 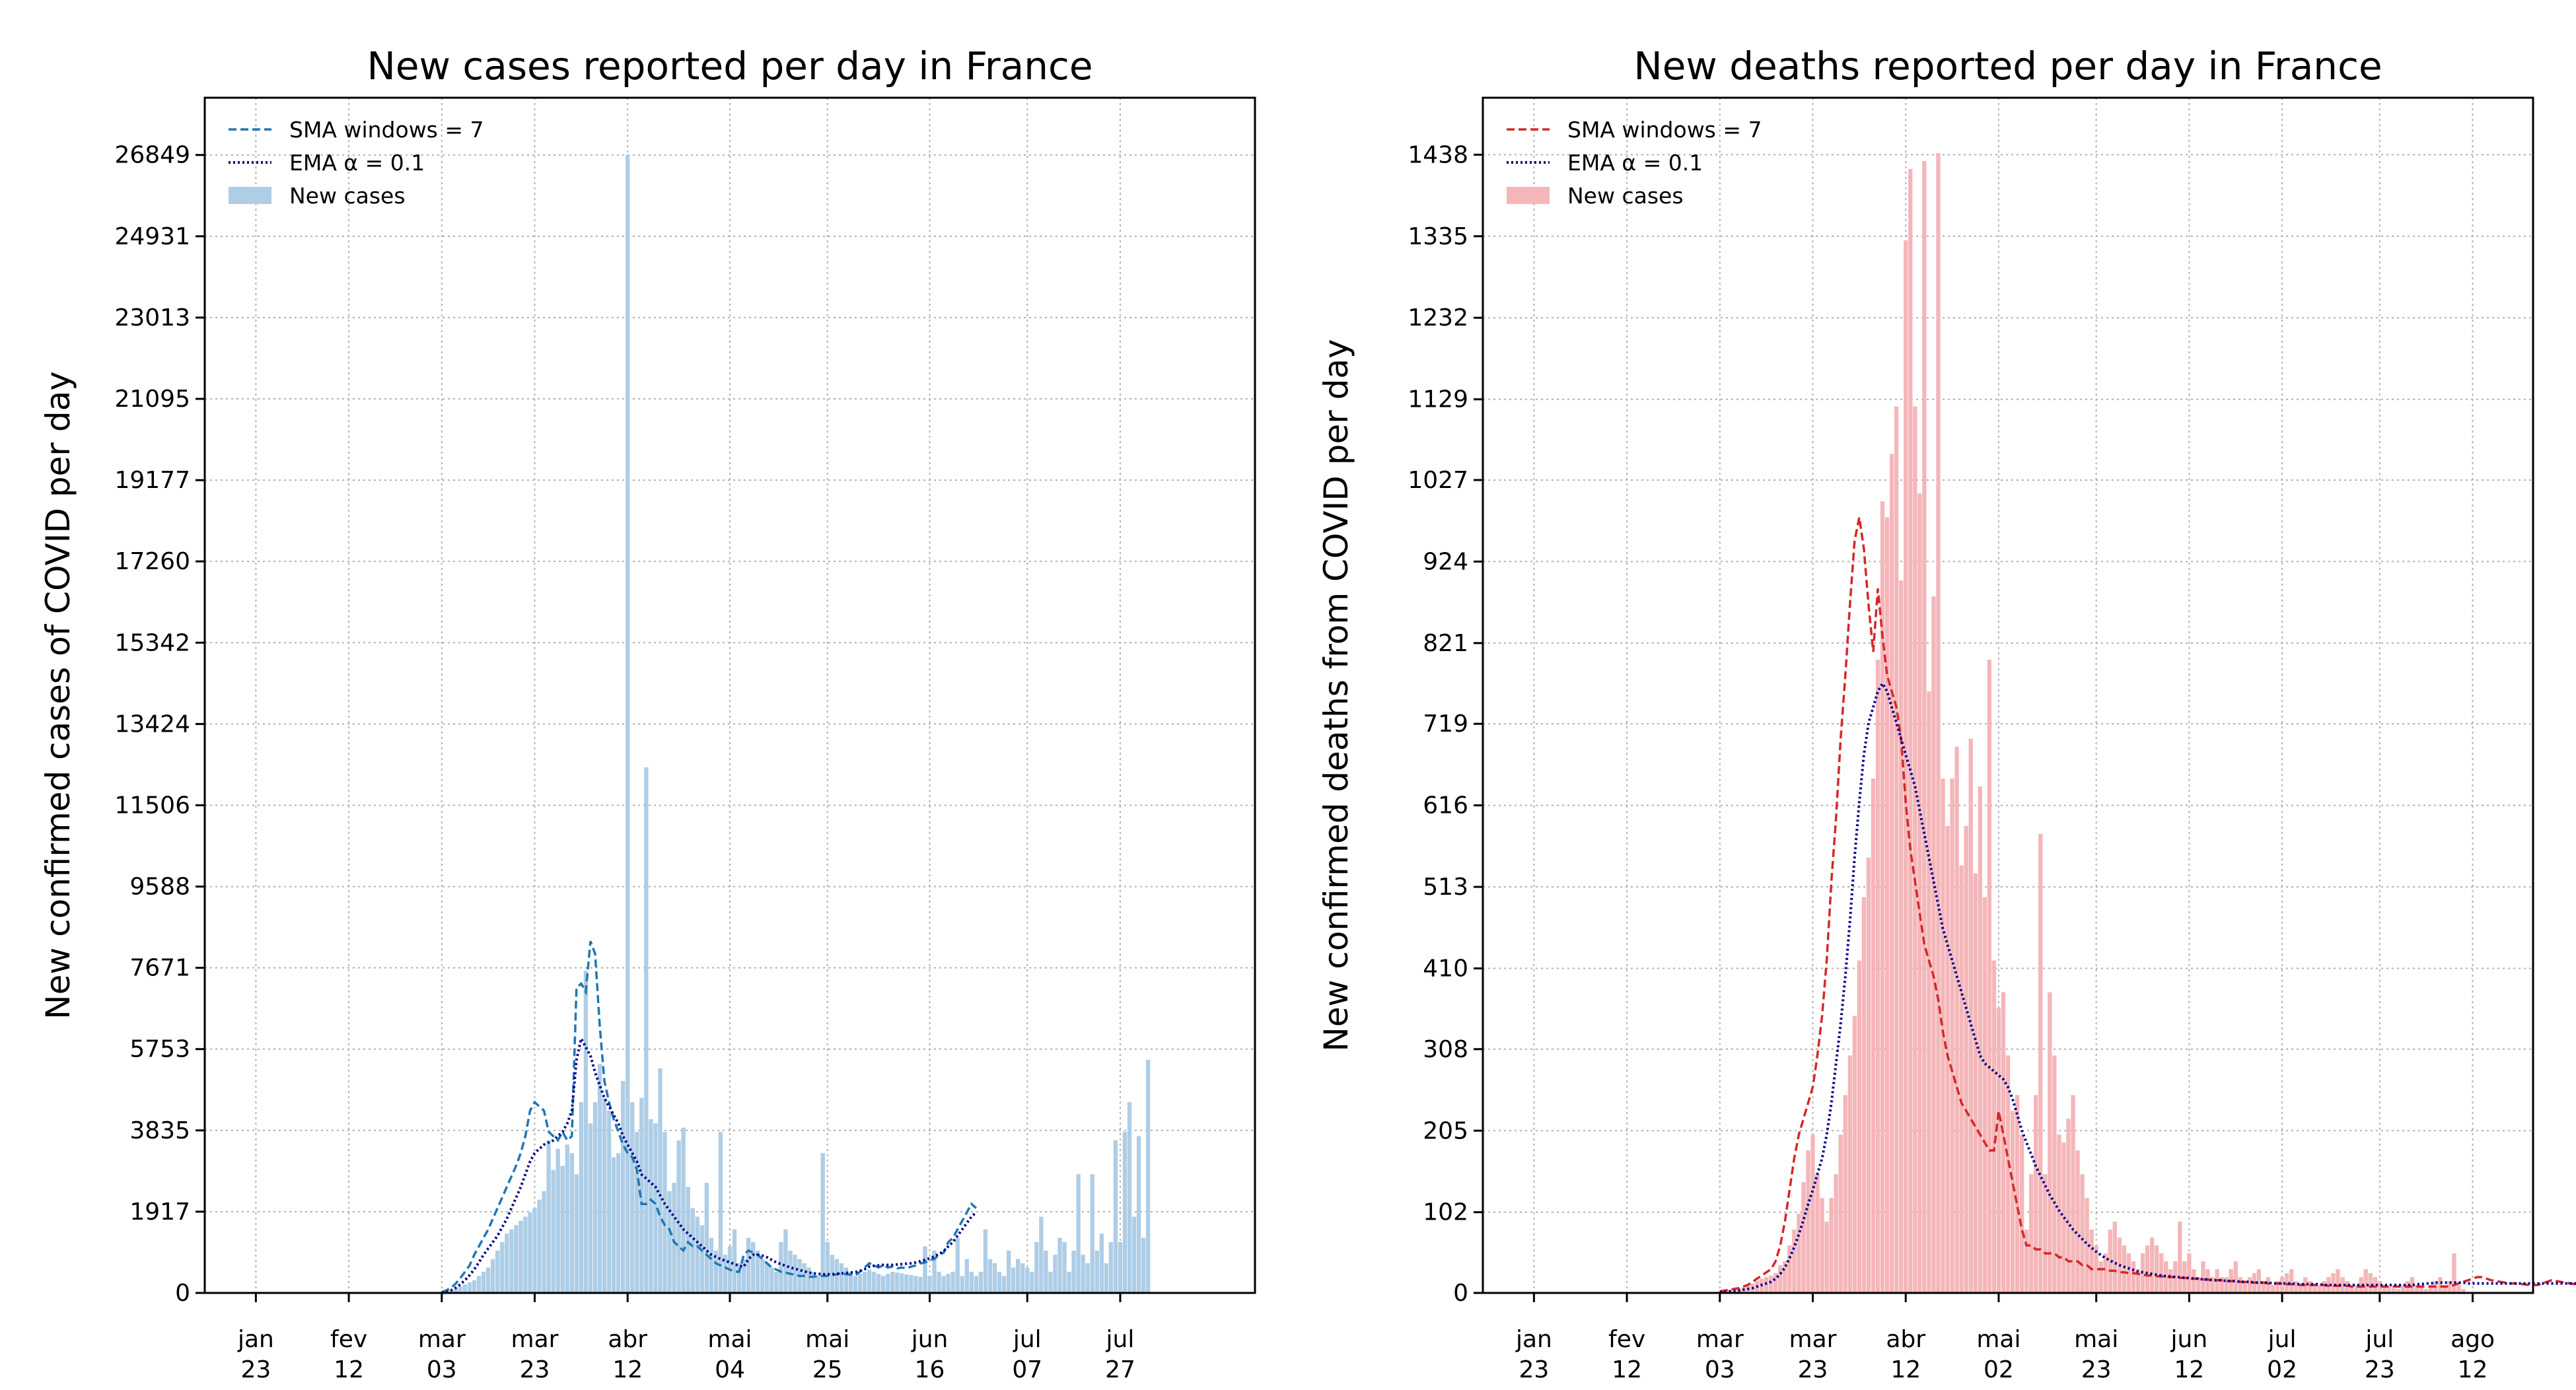 What do you see at coordinates (159, 1212) in the screenshot?
I see `y-tick-label: 1917` at bounding box center [159, 1212].